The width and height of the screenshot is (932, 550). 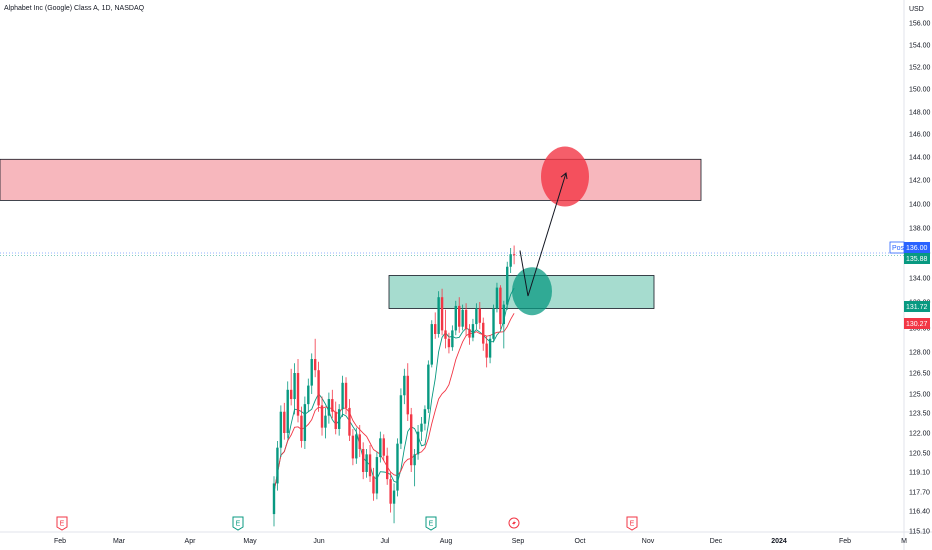 I want to click on y-tick-label: 152.00, so click(x=920, y=68).